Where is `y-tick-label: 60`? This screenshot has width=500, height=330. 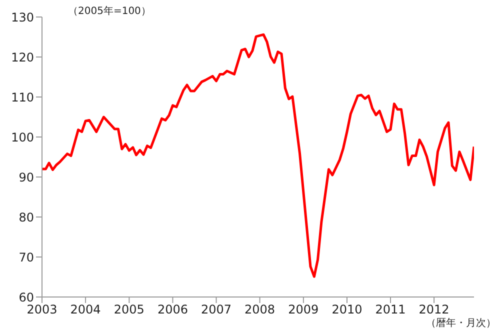 y-tick-label: 60 is located at coordinates (26, 297).